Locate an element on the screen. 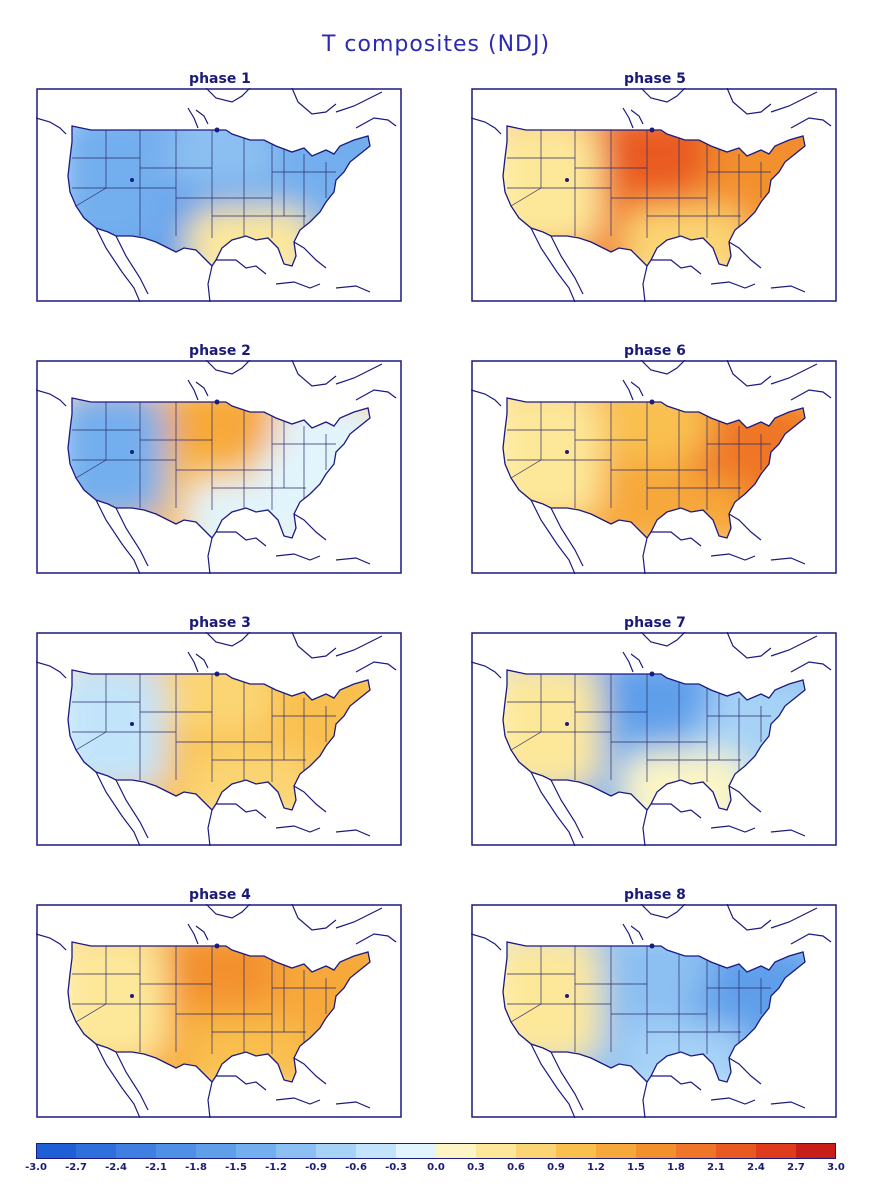 This screenshot has width=872, height=1200. panel-title: phase 2 is located at coordinates (220, 351).